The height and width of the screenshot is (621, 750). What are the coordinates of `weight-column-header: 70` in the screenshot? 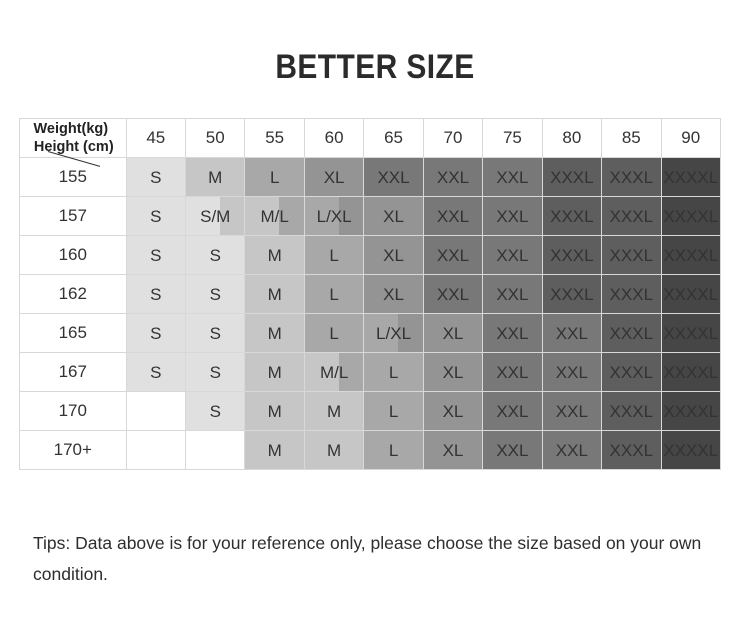 It's located at (453, 138).